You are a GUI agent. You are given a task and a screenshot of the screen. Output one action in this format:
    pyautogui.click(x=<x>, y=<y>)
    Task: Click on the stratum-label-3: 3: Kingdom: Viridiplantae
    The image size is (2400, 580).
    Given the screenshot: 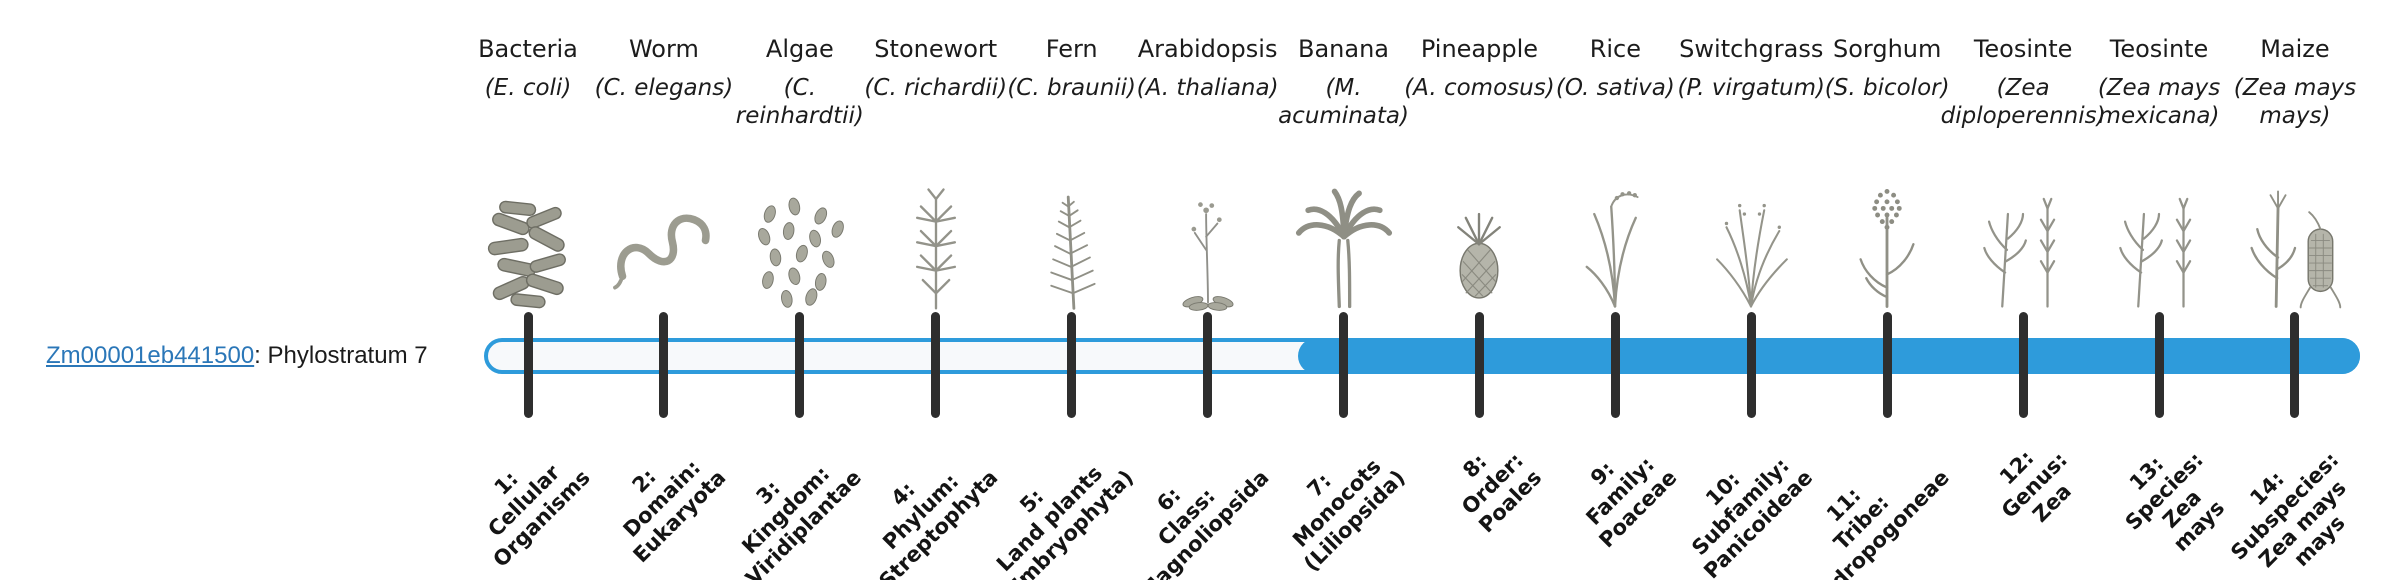 What is the action you would take?
    pyautogui.click(x=801, y=520)
    